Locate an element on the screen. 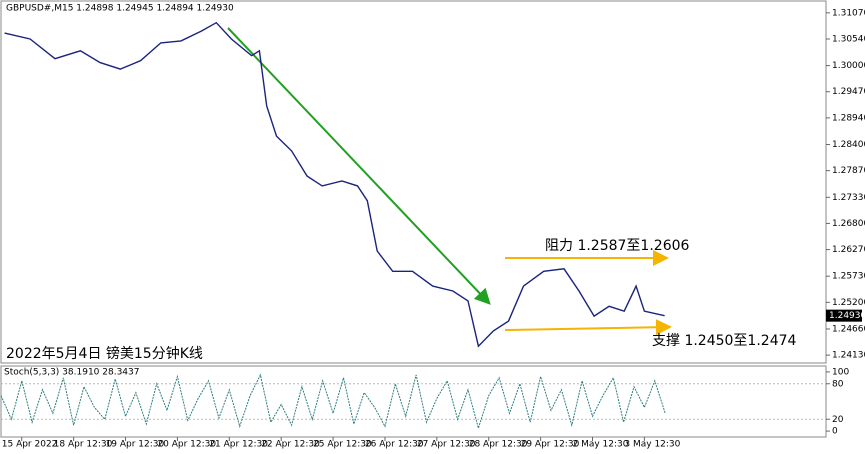 The height and width of the screenshot is (454, 865). x-tick-label: 26 Apr 12:30 is located at coordinates (394, 445).